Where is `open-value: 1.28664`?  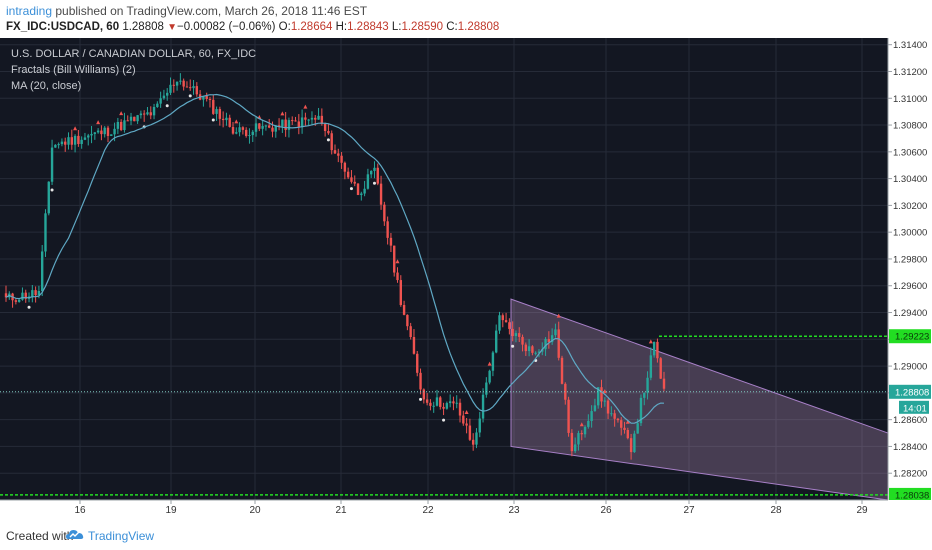
open-value: 1.28664 is located at coordinates (311, 27).